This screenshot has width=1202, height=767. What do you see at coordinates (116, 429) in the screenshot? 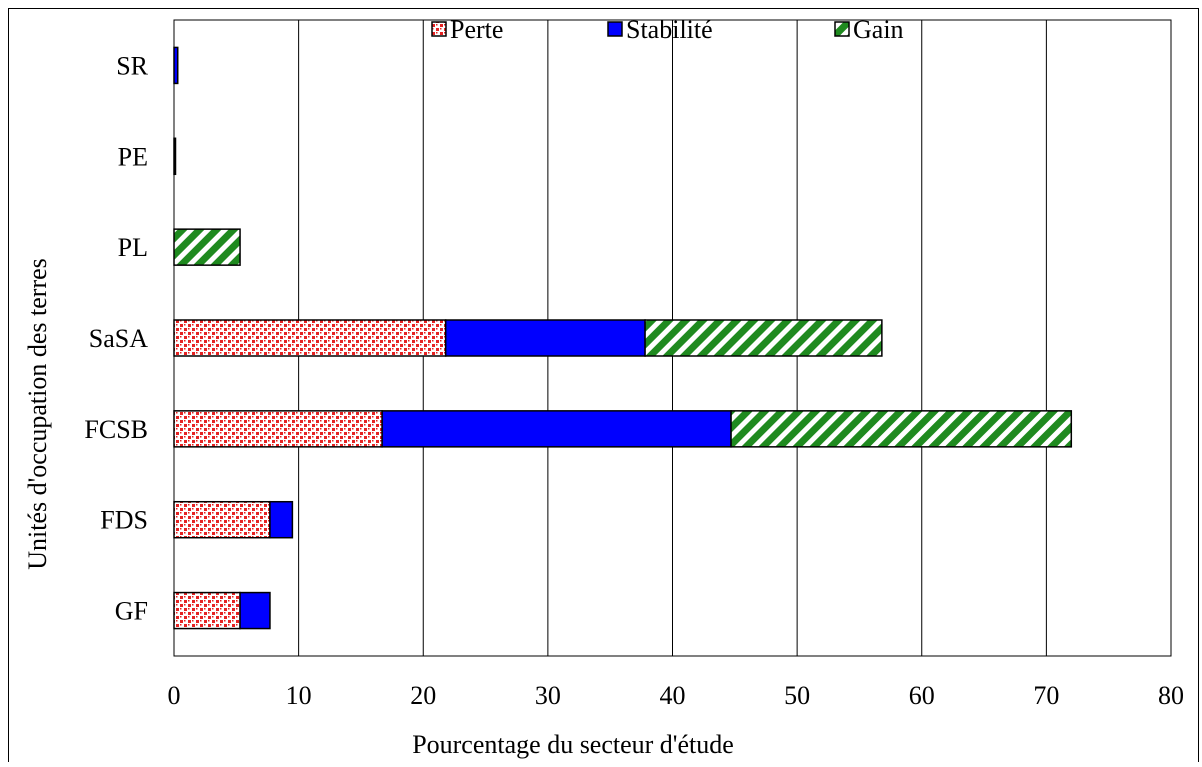
I see `category-label: FCSB` at bounding box center [116, 429].